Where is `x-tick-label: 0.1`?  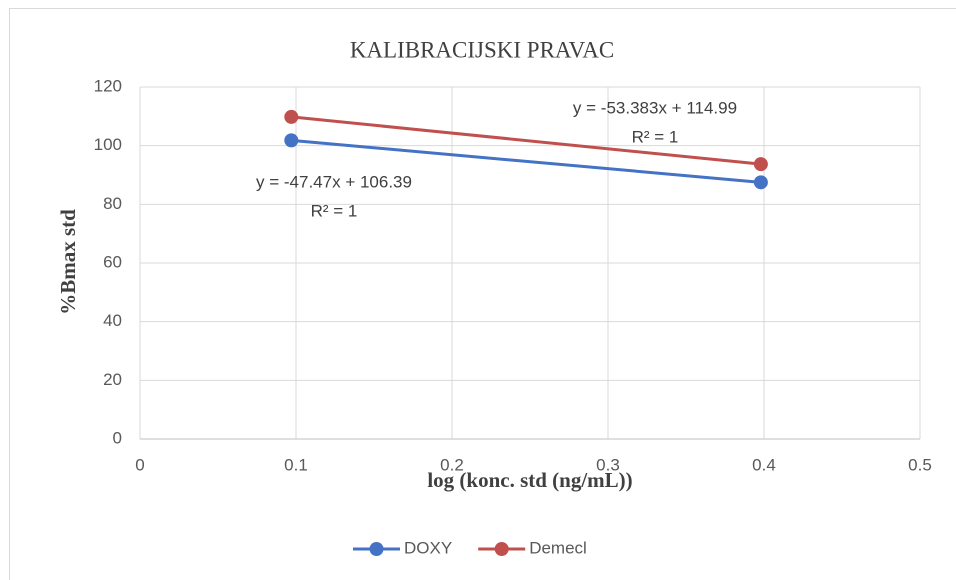 x-tick-label: 0.1 is located at coordinates (296, 464).